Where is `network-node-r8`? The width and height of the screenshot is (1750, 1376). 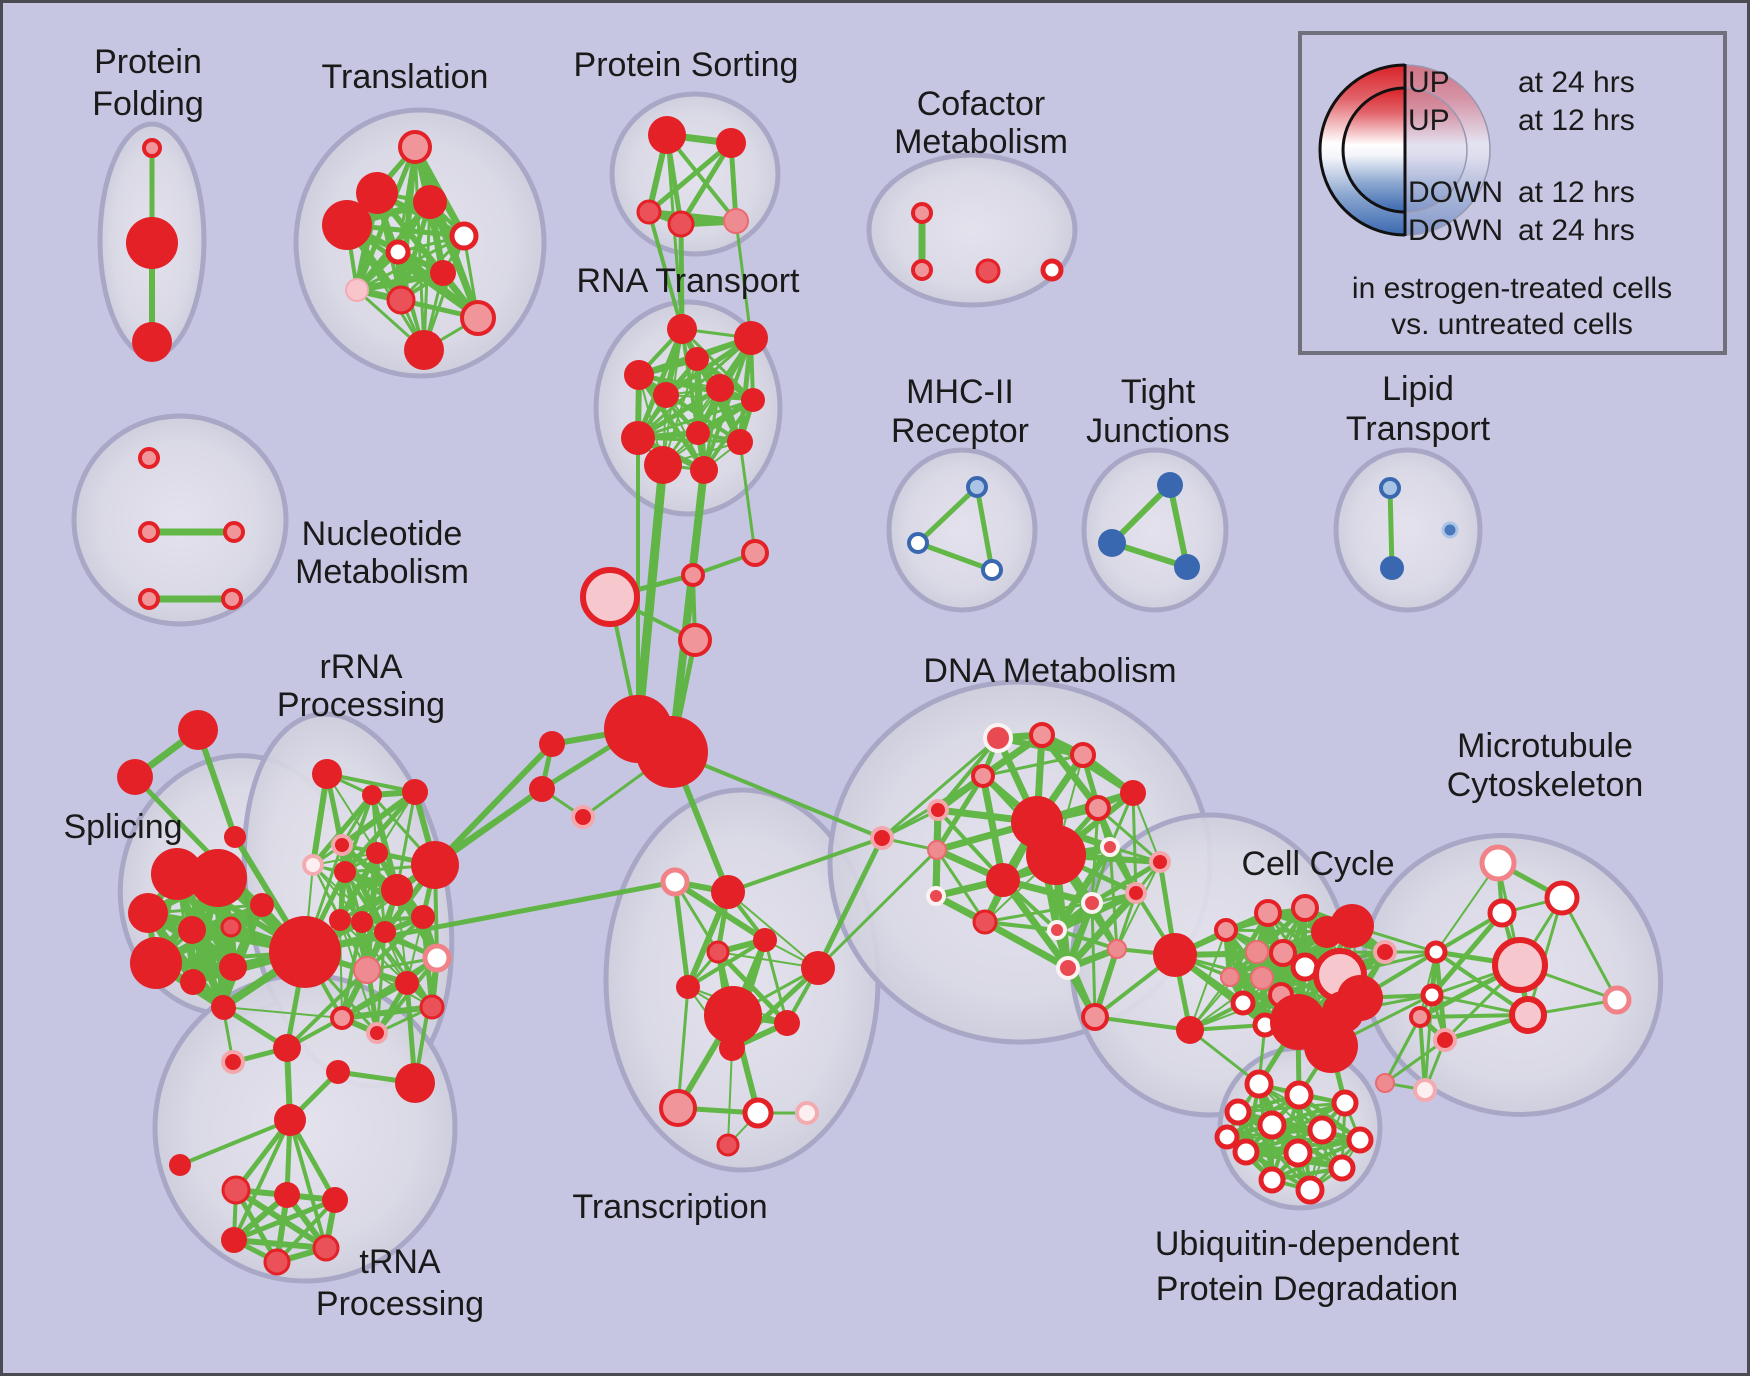
network-node-r8 is located at coordinates (638, 438).